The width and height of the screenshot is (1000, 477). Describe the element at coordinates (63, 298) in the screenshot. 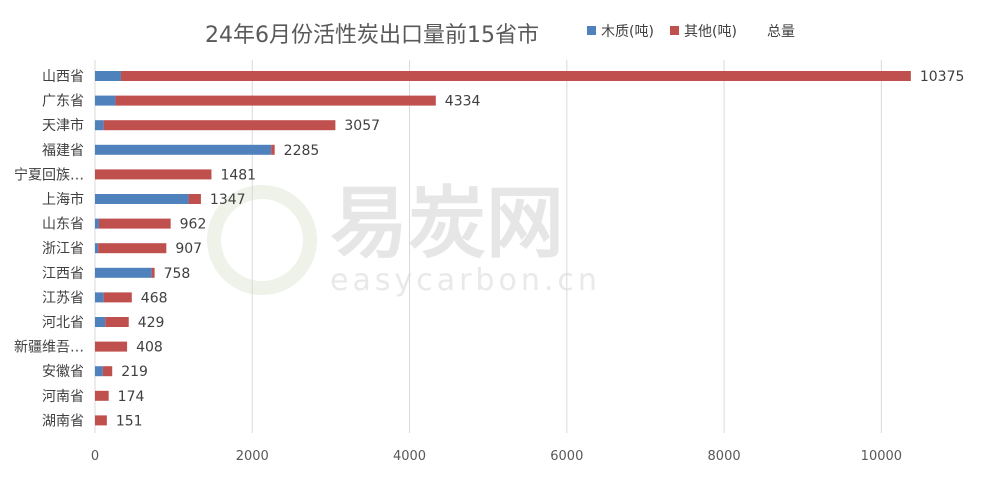

I see `category-label: 江苏省` at that location.